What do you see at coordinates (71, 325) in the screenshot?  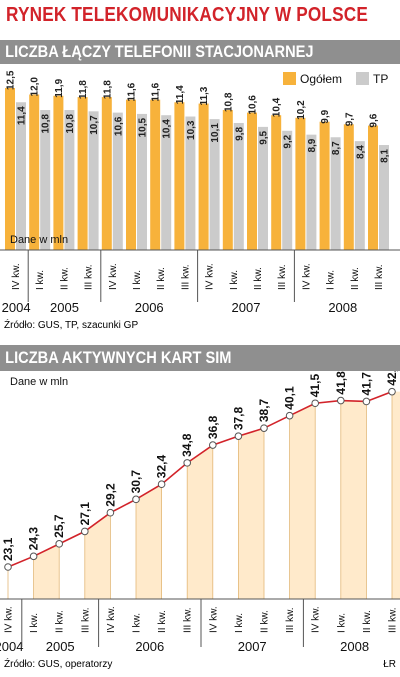 I see `chart1-source: Źródło: GUS, TP, szacunki GP` at bounding box center [71, 325].